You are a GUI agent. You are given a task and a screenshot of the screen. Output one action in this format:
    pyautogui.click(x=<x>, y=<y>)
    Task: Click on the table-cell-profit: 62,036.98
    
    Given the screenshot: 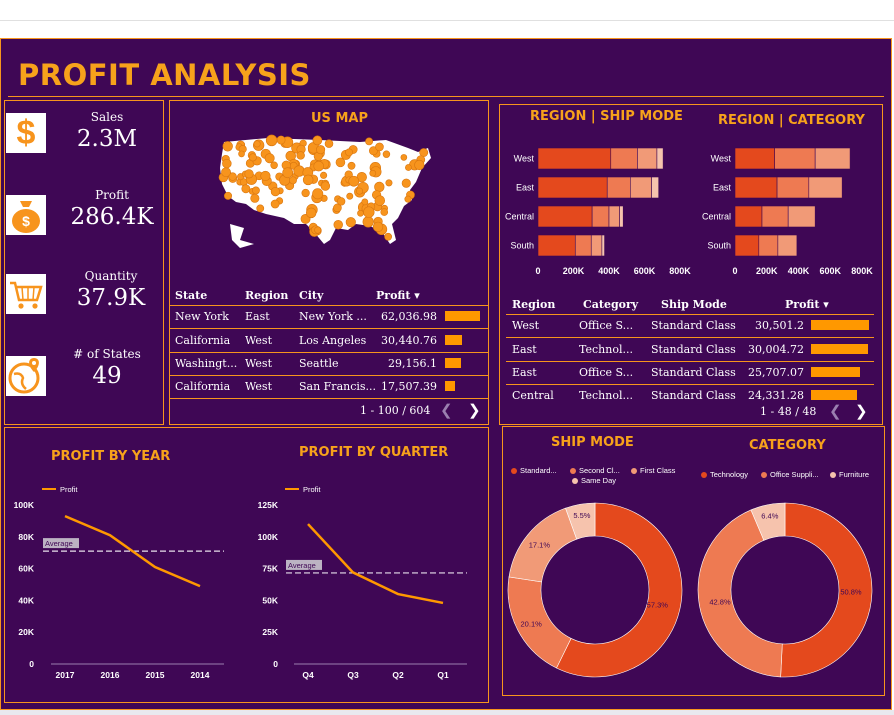 What is the action you would take?
    pyautogui.click(x=409, y=316)
    